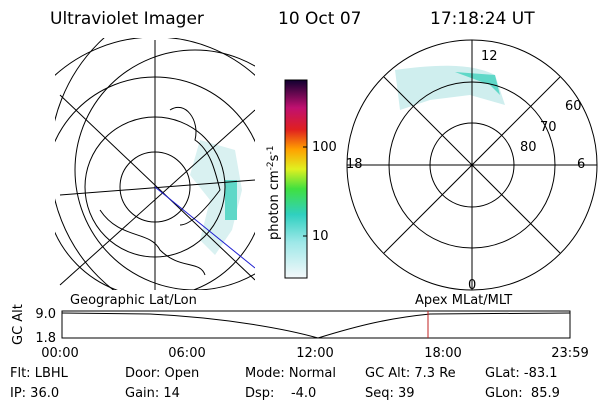  I want to click on footer-field: GLat: -83.1, so click(521, 373).